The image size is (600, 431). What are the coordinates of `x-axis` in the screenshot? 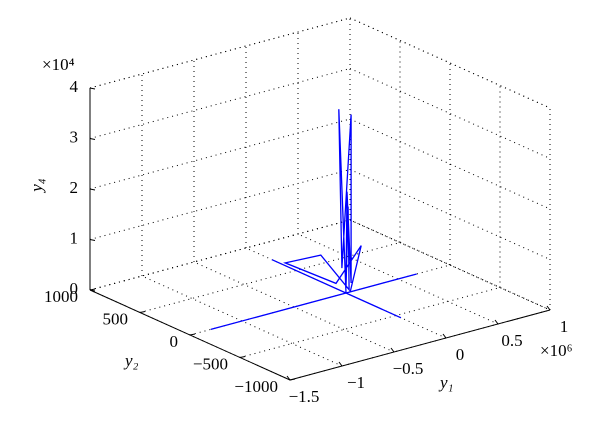 It's located at (420, 345).